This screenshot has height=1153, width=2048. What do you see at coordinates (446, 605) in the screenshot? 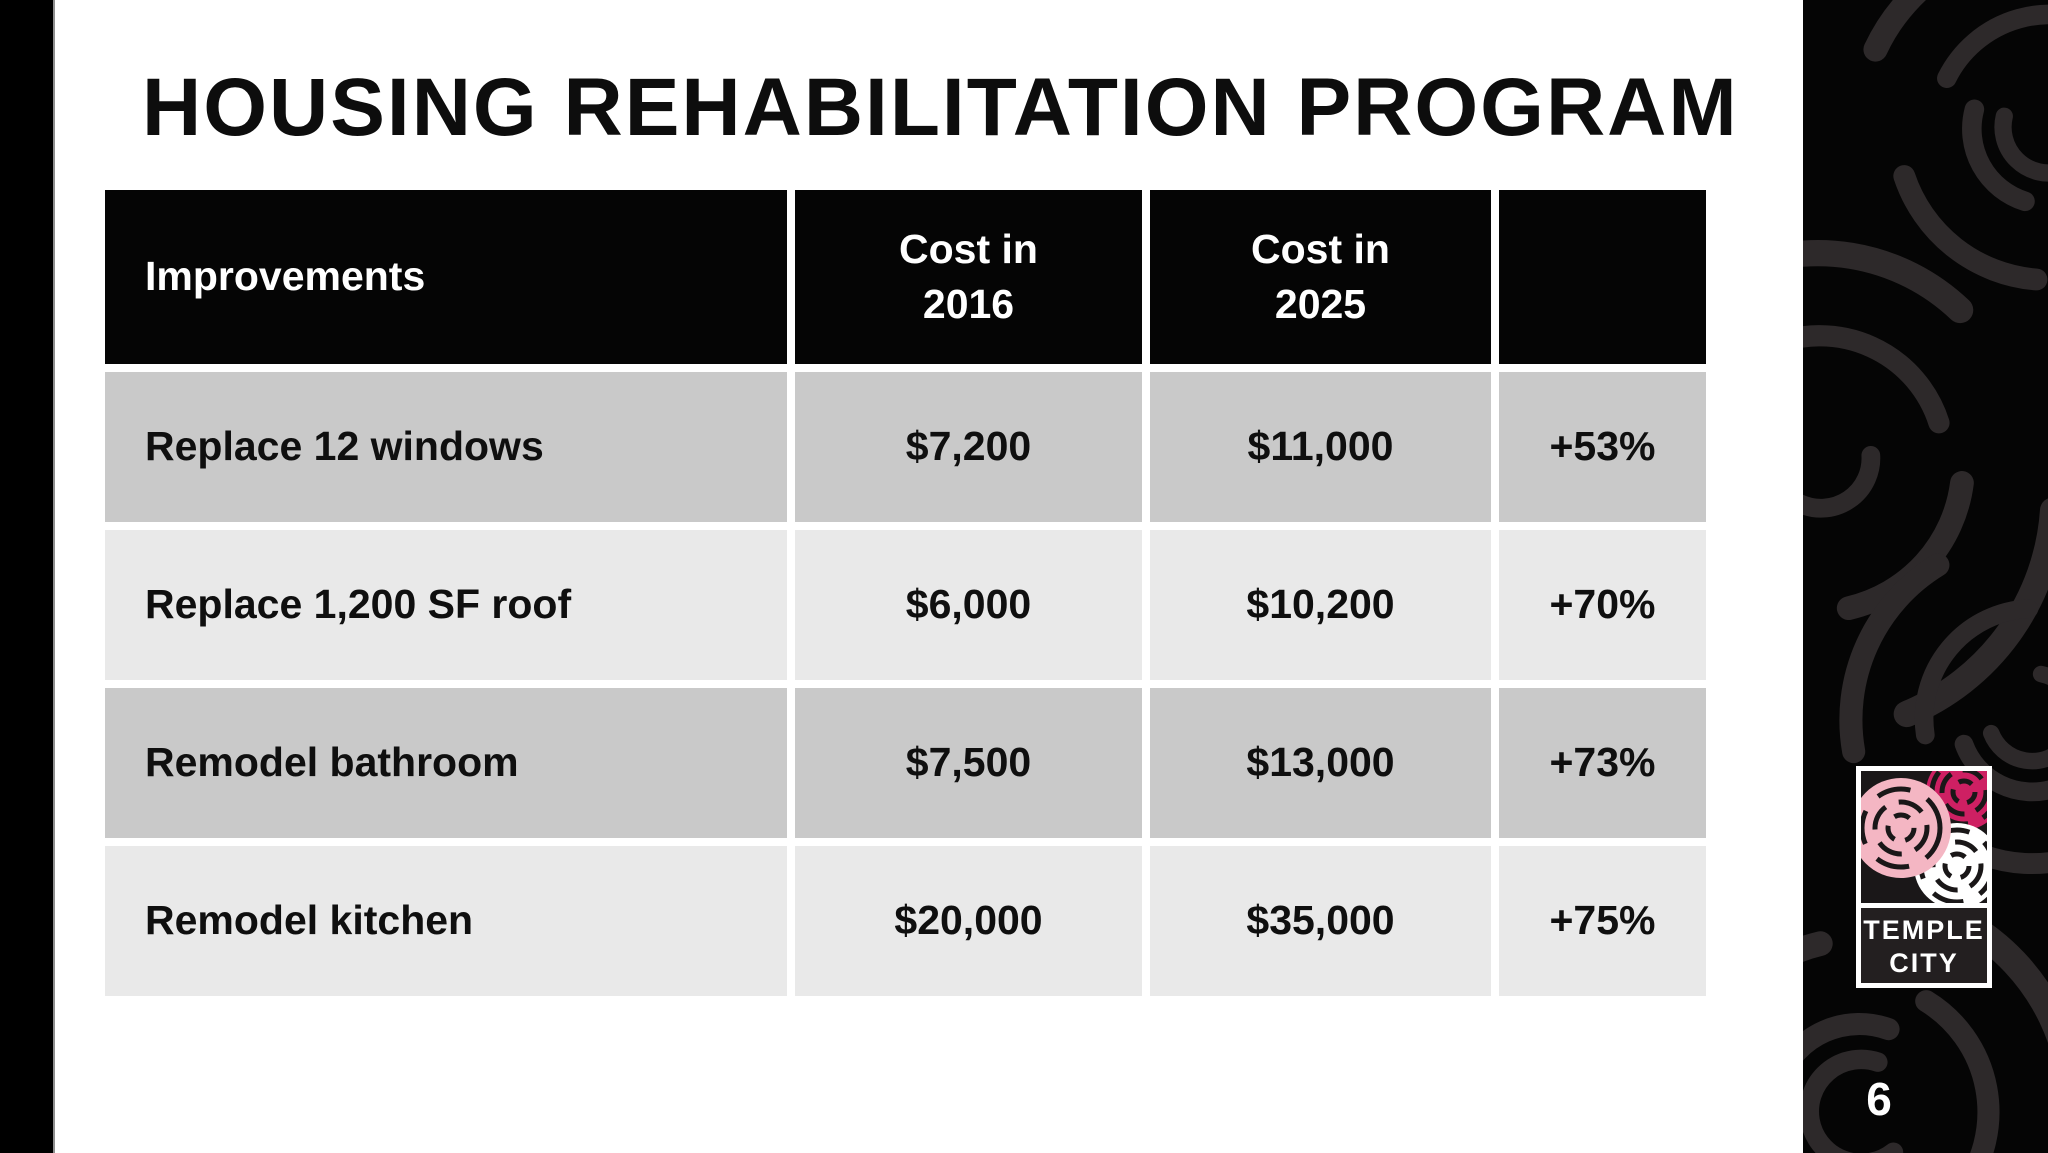
I see `table-cell: Replace 1,200 SF roof` at bounding box center [446, 605].